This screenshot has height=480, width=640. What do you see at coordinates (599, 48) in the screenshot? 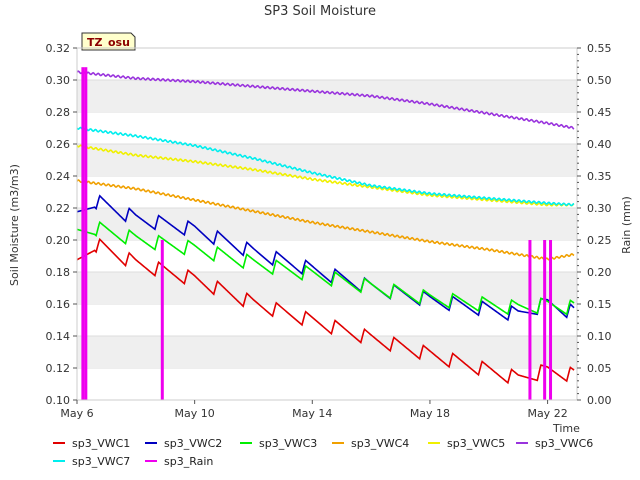
I see `y2-tick-label: 0.55` at bounding box center [599, 48].